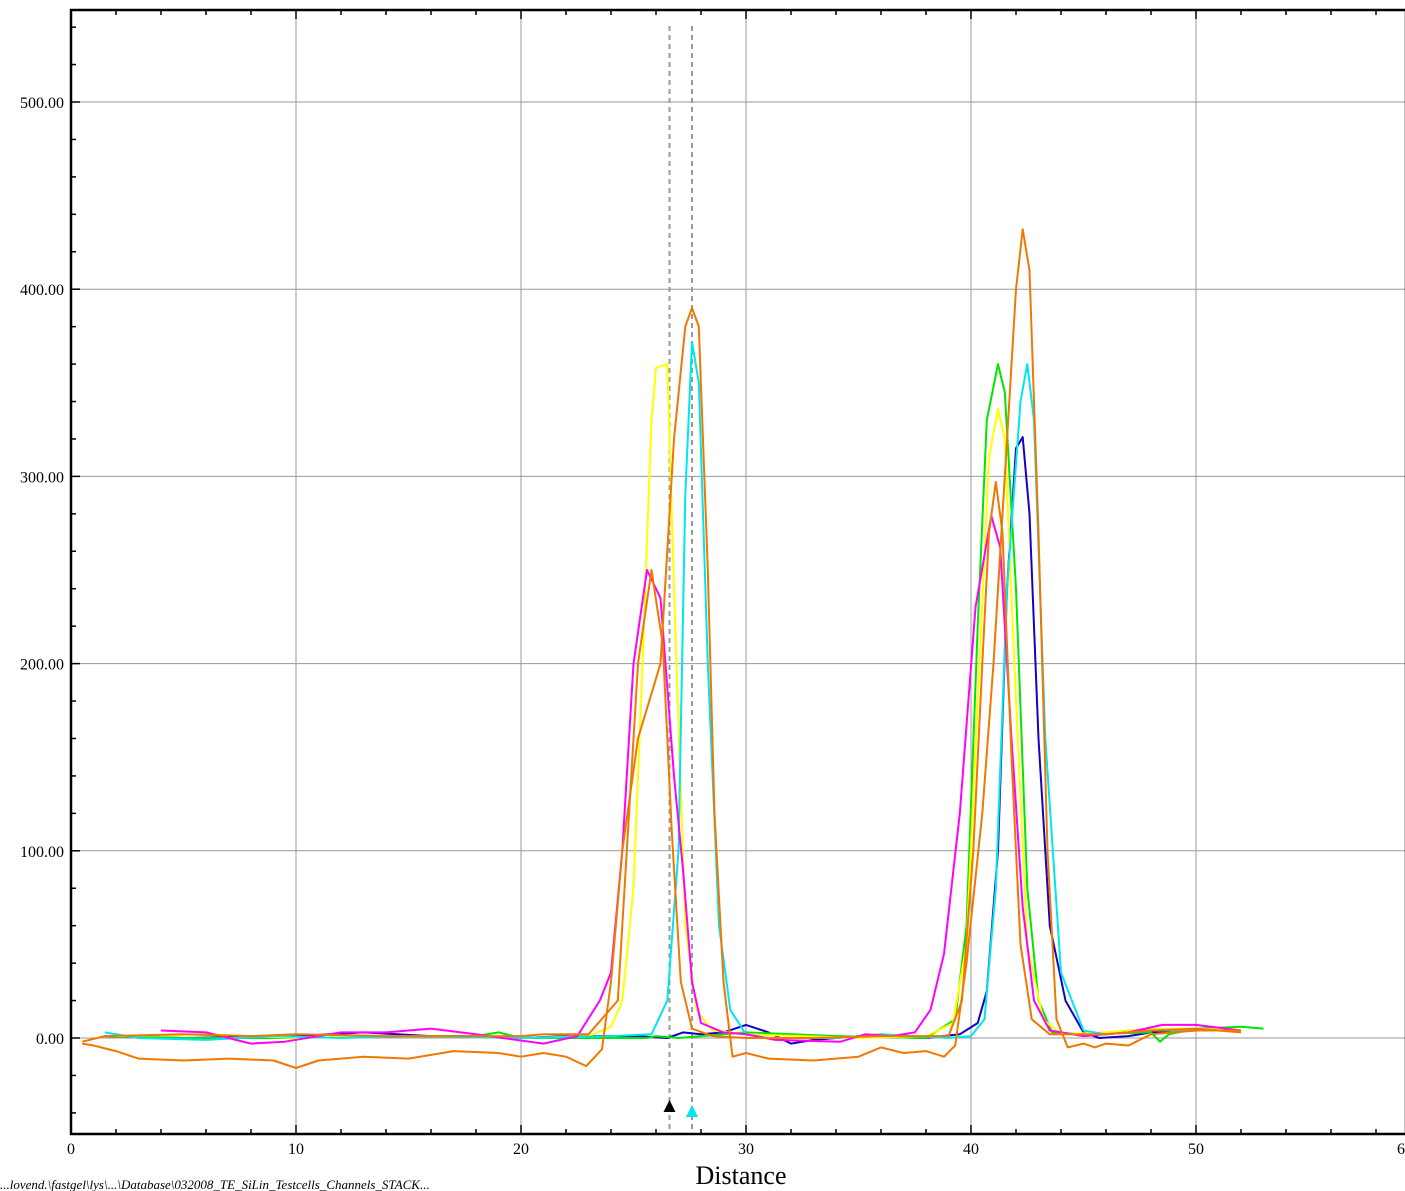  I want to click on y-tick-label: 200.00, so click(42, 665).